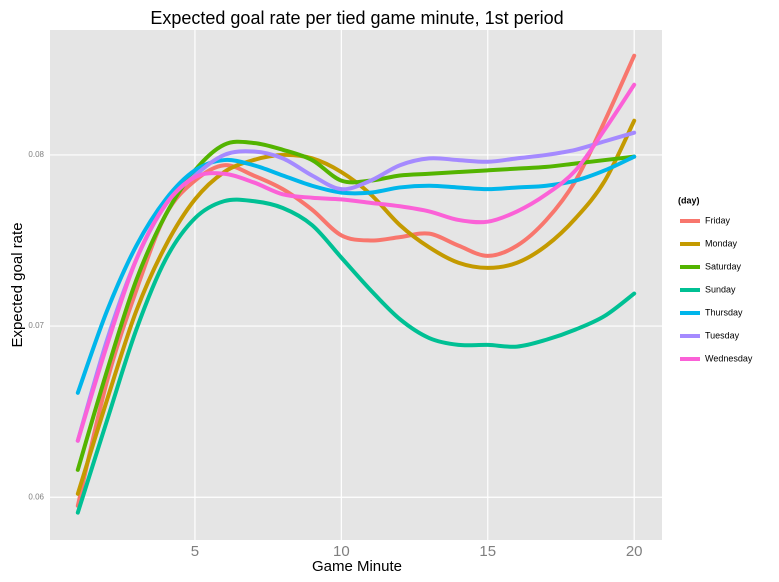 This screenshot has height=582, width=779. Describe the element at coordinates (17, 284) in the screenshot. I see `y-axis-label: Expected goal rate` at that location.